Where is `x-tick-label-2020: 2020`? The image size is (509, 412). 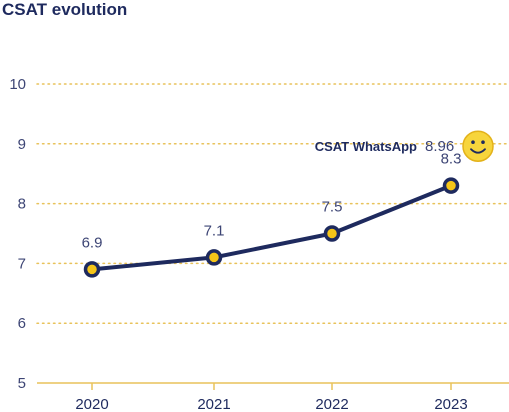
x-tick-label-2020: 2020 is located at coordinates (91, 404).